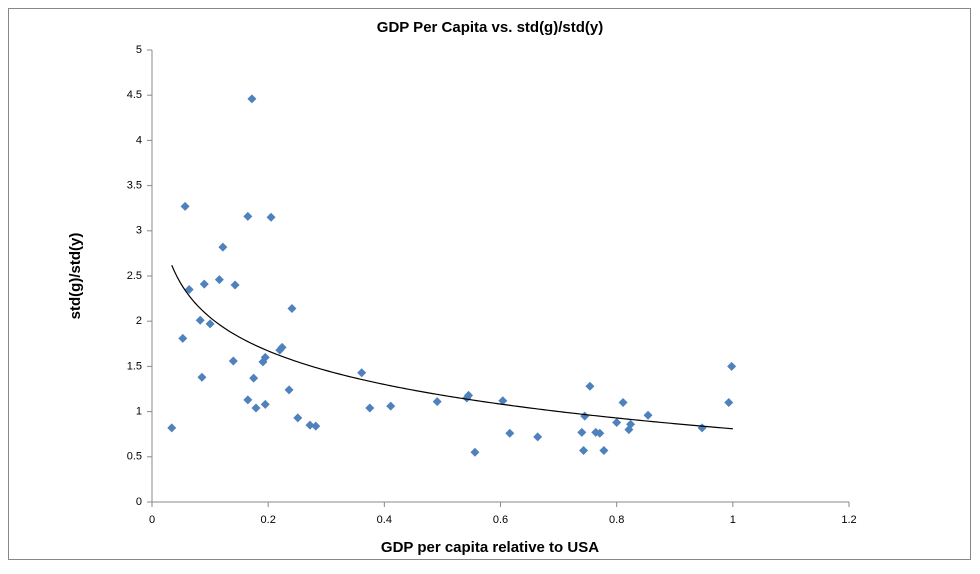 This screenshot has width=980, height=574. Describe the element at coordinates (139, 412) in the screenshot. I see `y-tick-label: 1` at that location.